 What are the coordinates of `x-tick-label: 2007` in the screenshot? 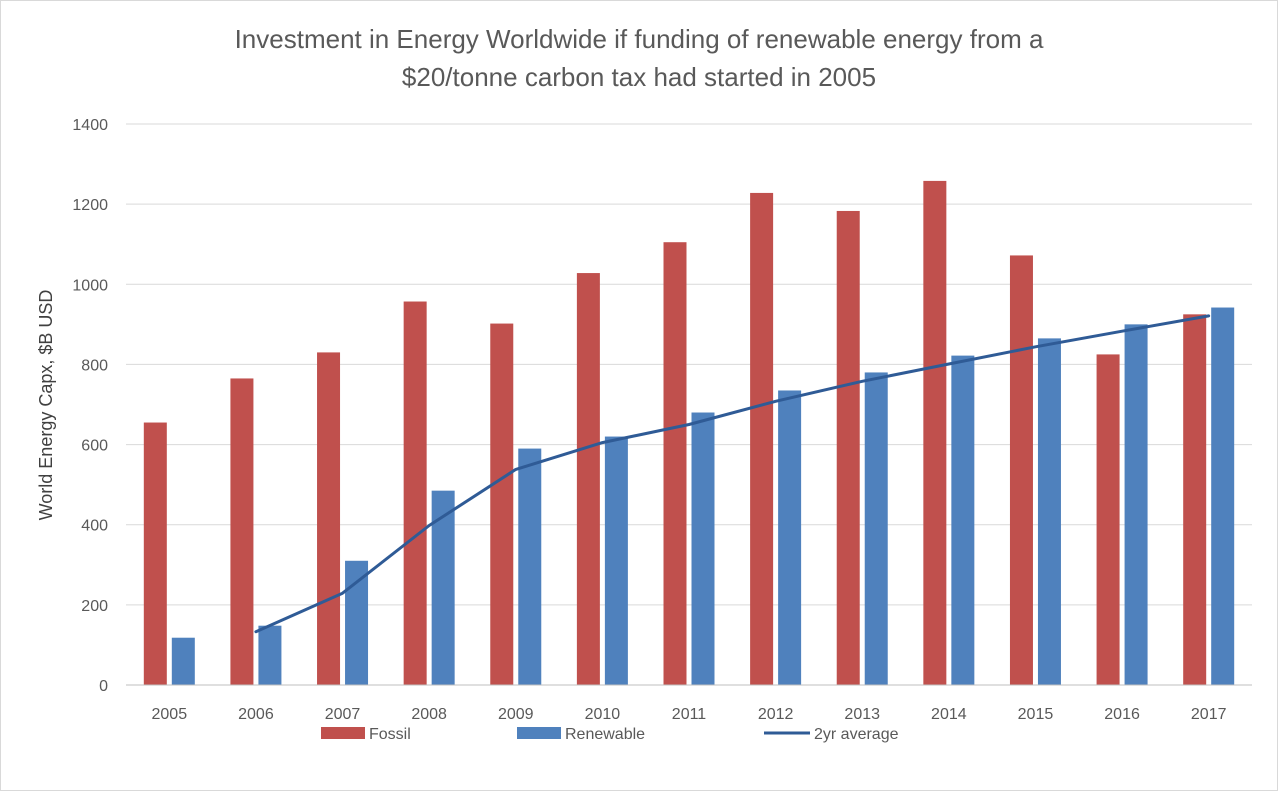 It's located at (343, 714).